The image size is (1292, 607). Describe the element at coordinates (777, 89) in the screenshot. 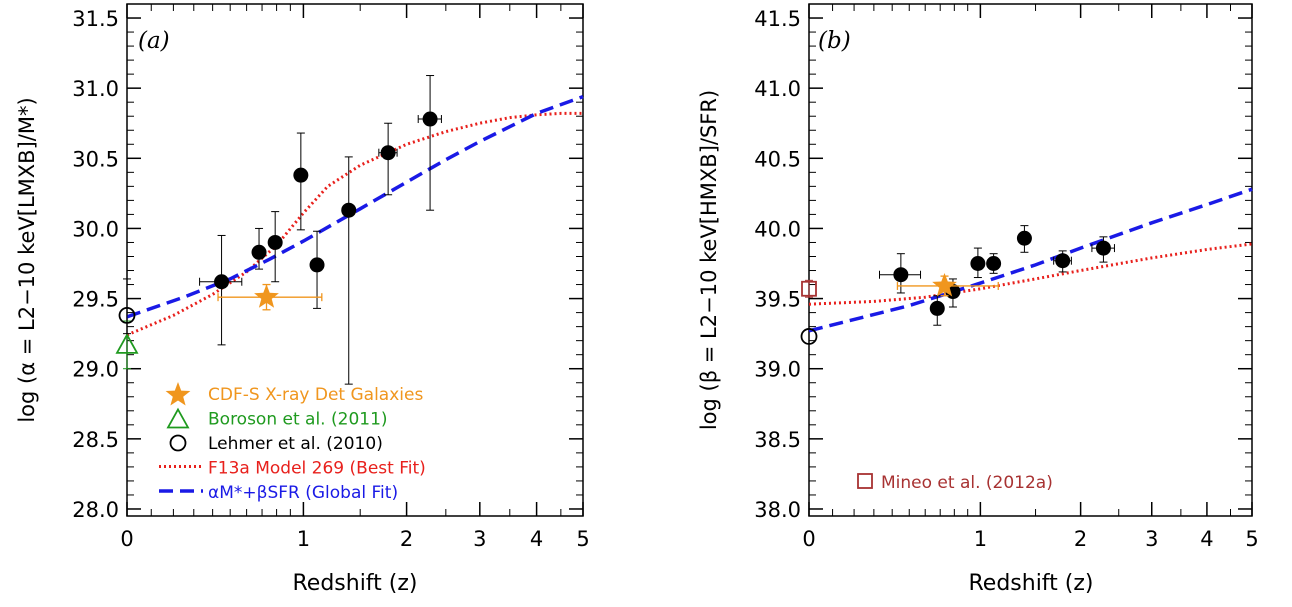

I see `y-tick-label: 41.0` at that location.